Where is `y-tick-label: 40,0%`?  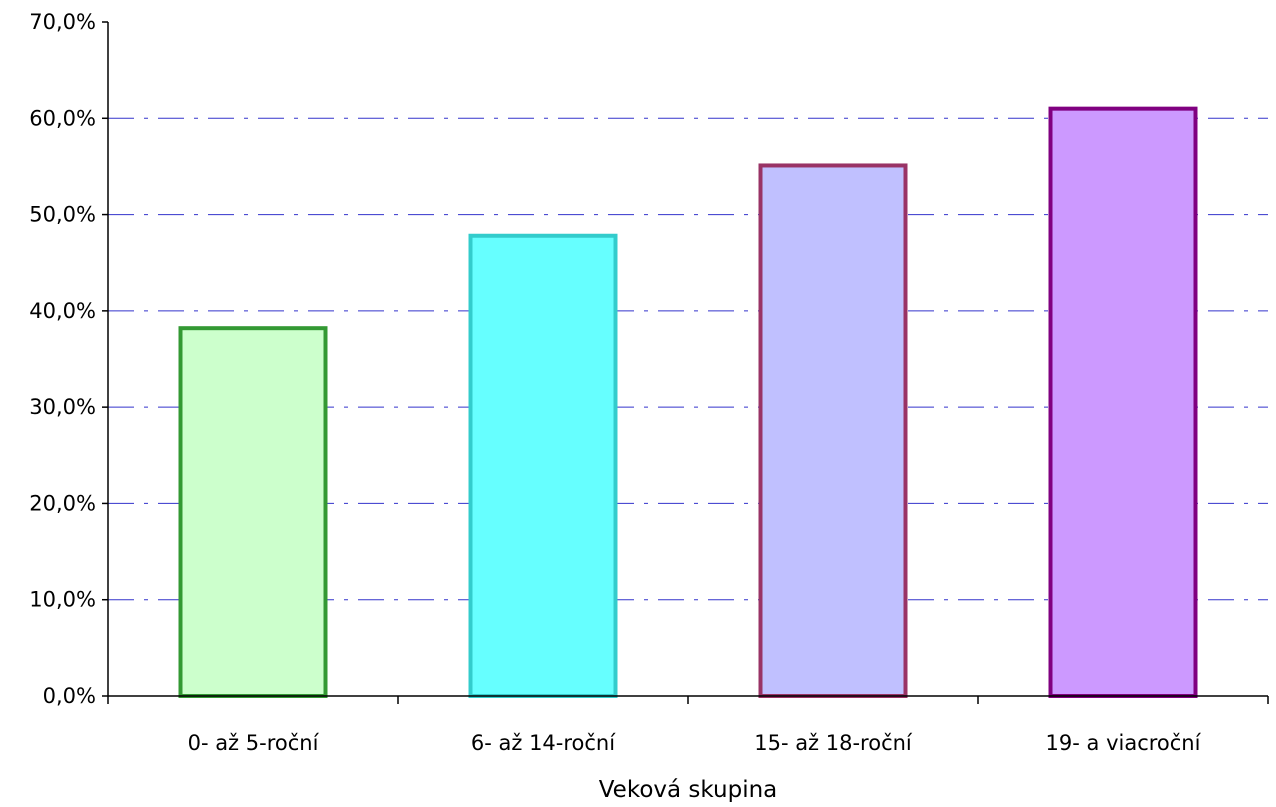 y-tick-label: 40,0% is located at coordinates (62, 311).